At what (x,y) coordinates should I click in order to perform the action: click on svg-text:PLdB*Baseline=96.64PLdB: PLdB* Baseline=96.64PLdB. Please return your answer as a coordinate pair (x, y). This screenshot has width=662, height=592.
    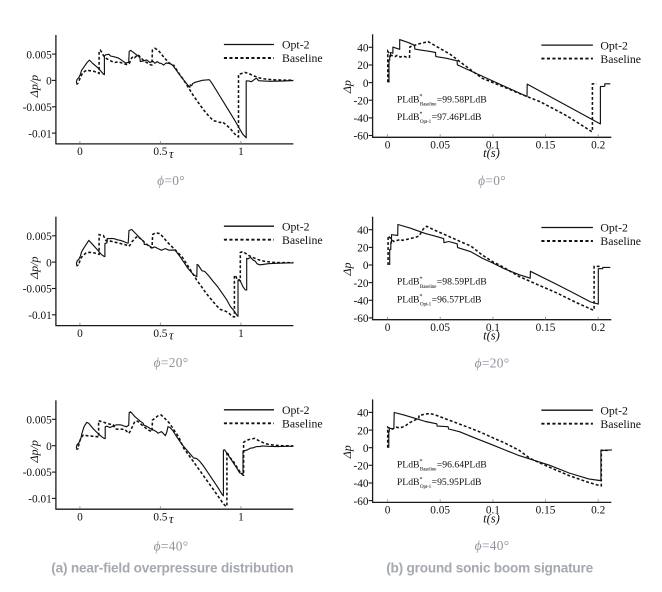
    Looking at the image, I should click on (442, 465).